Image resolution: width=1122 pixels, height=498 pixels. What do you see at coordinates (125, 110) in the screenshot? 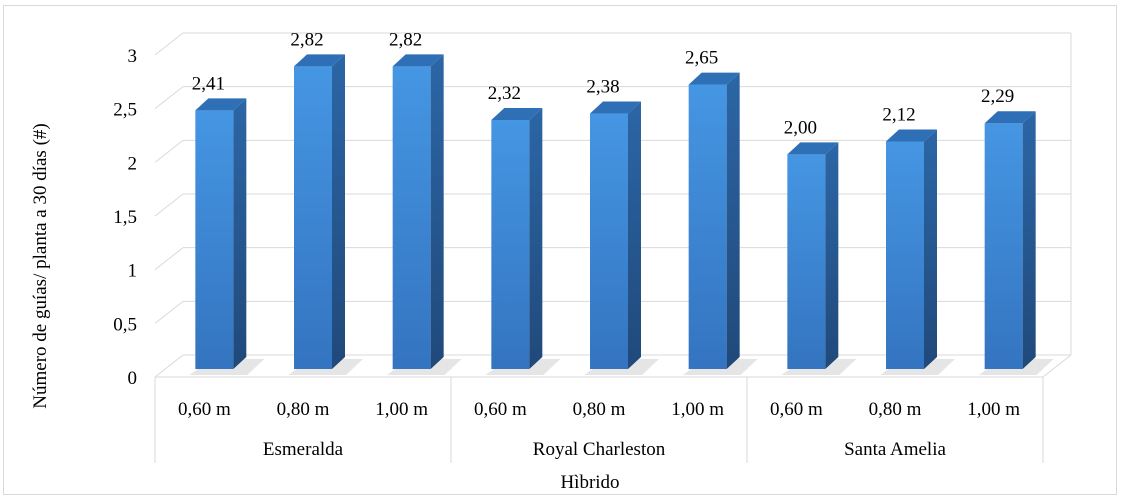
I see `y-tick-label: 2,5` at bounding box center [125, 110].